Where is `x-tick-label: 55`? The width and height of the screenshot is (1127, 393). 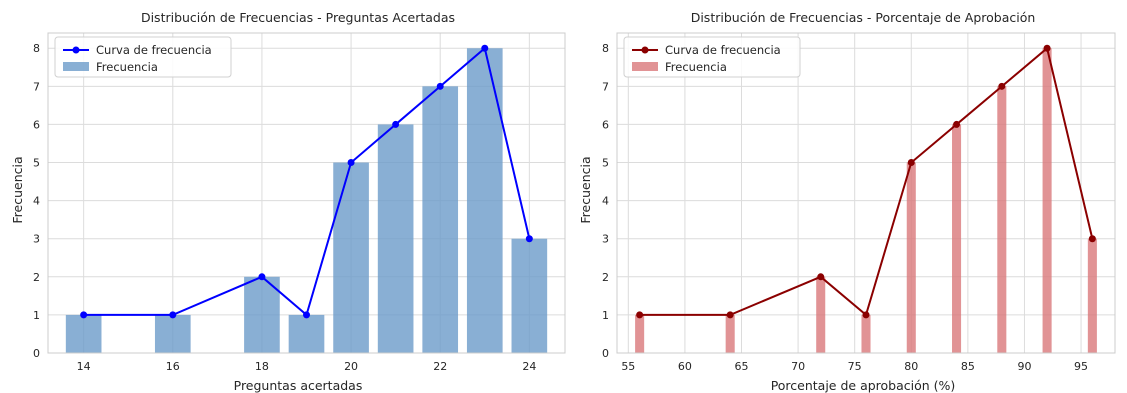
x-tick-label: 55 is located at coordinates (628, 366).